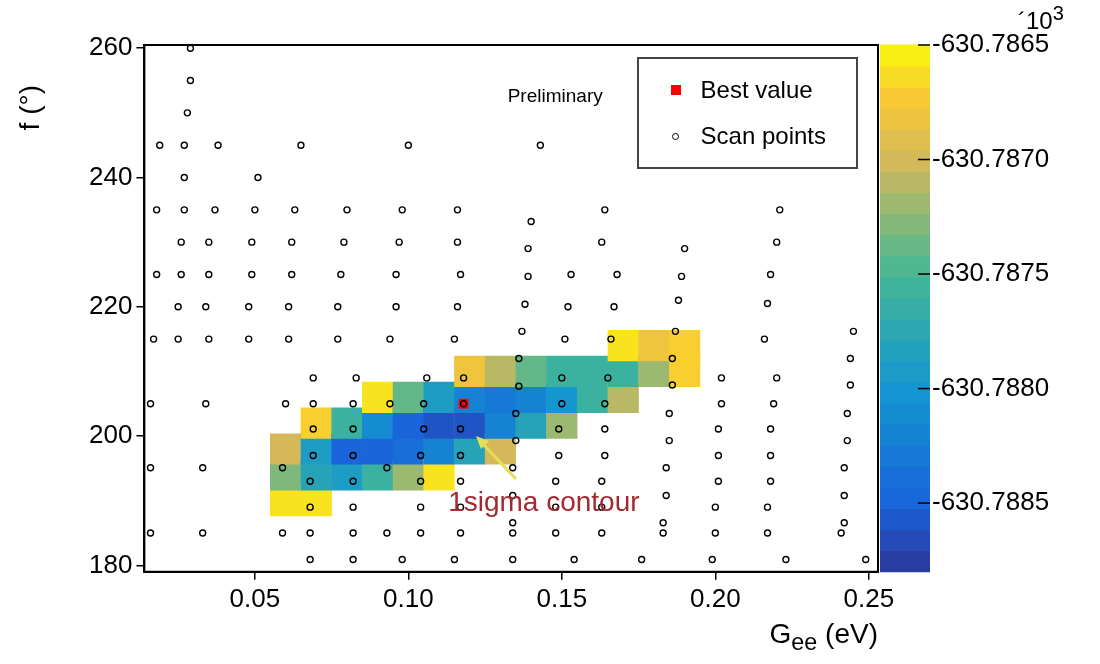 The width and height of the screenshot is (1100, 664). I want to click on y-tick-label: 260, so click(110, 46).